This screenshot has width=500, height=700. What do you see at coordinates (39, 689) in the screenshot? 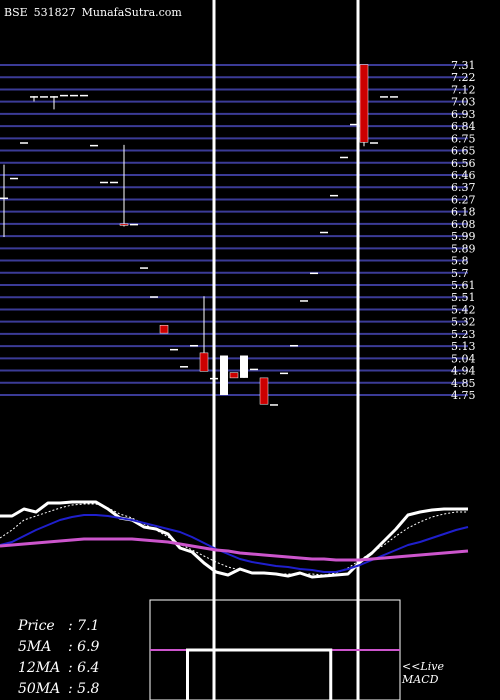
I see `stat-label: 50MA` at bounding box center [39, 689].